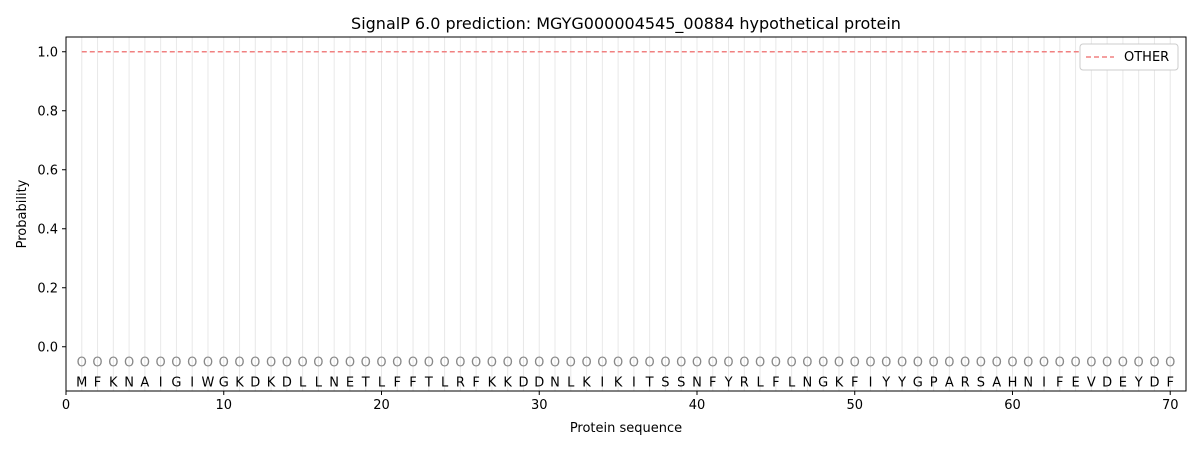  Describe the element at coordinates (1146, 57) in the screenshot. I see `legend-label-other: OTHER` at that location.